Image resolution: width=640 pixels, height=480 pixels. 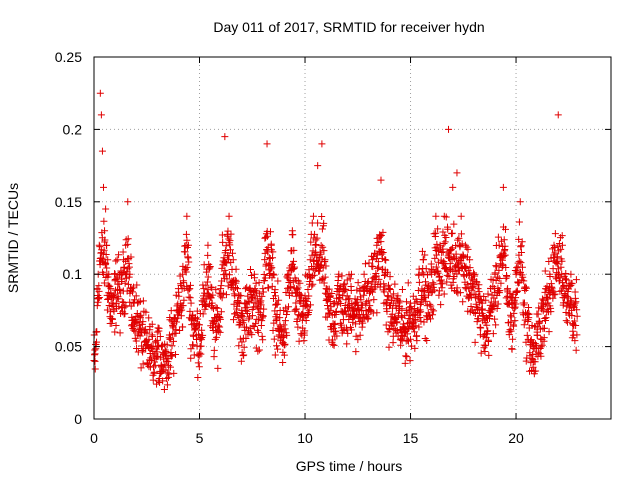 I want to click on y-tick-label: 0.2, so click(x=73, y=129).